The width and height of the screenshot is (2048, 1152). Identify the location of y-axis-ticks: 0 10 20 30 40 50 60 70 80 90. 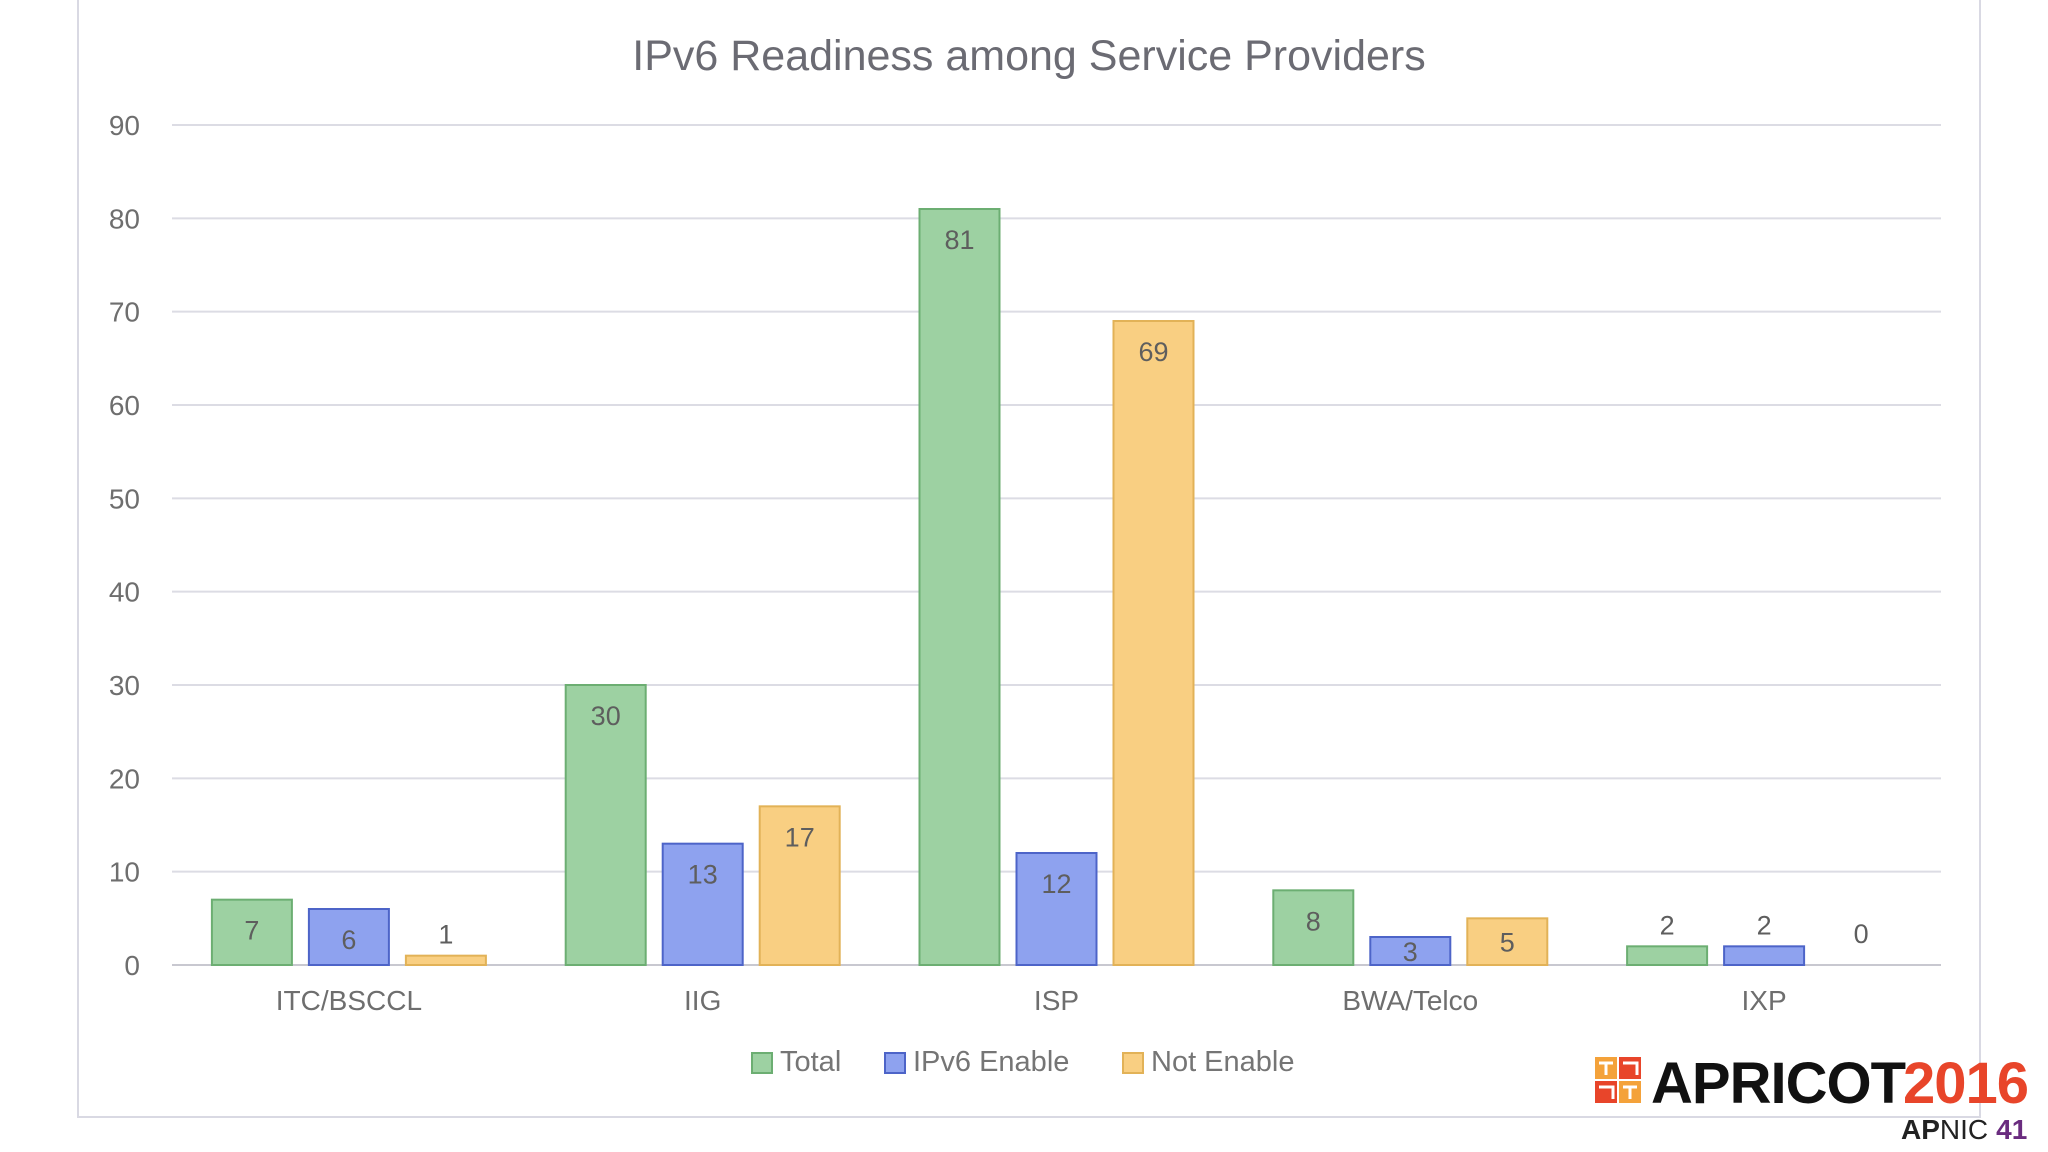
(124, 545).